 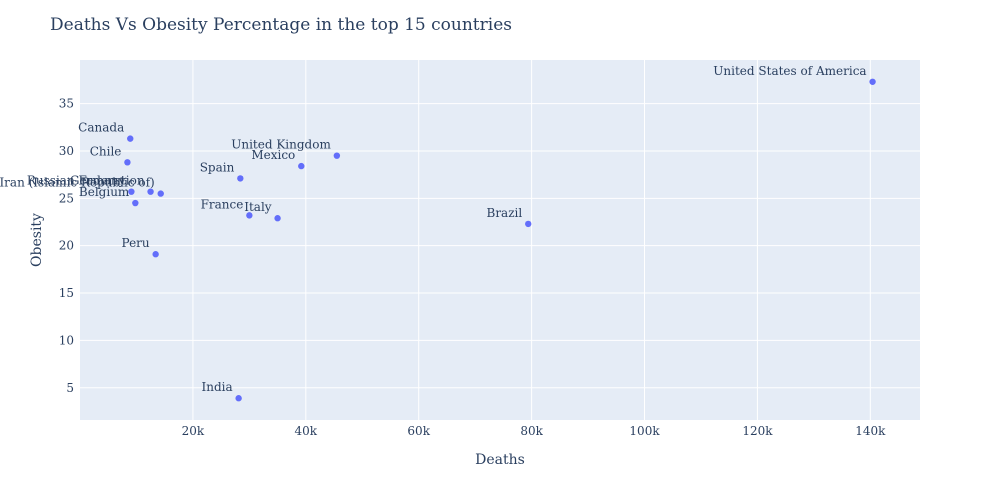 I want to click on y-tick-label: 35, so click(x=66, y=104).